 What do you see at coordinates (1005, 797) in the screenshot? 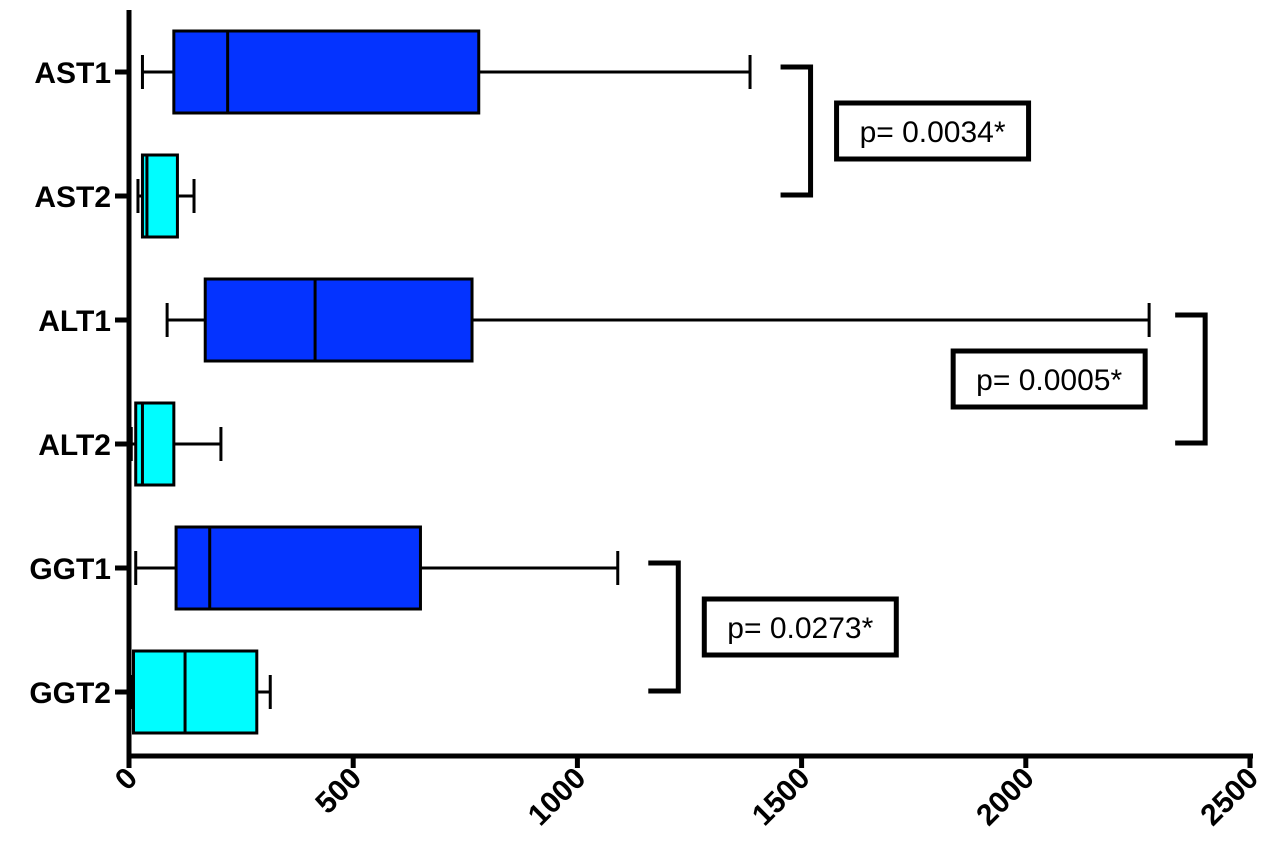
I see `x-tick-label: 2000` at bounding box center [1005, 797].